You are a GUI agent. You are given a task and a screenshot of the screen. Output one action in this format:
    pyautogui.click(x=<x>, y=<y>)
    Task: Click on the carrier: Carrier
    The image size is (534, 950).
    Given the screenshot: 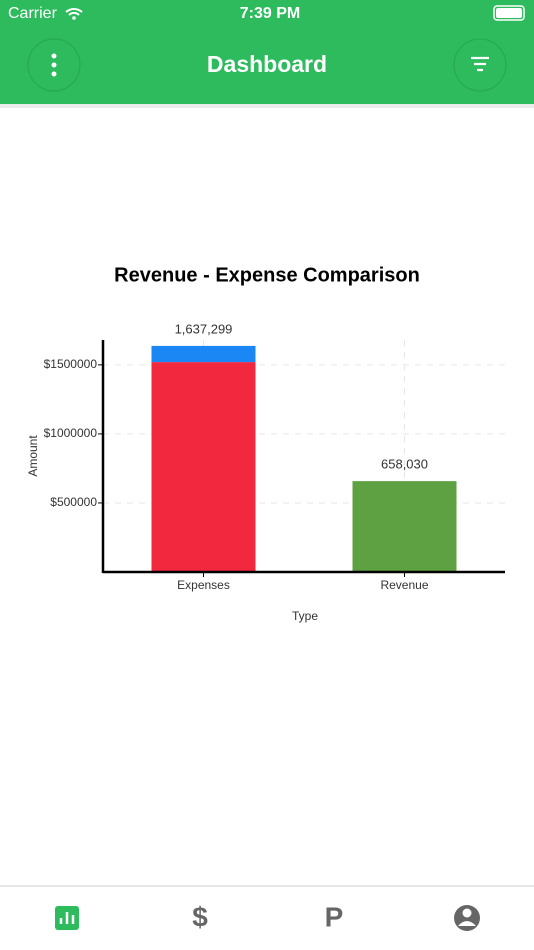 What is the action you would take?
    pyautogui.click(x=33, y=13)
    